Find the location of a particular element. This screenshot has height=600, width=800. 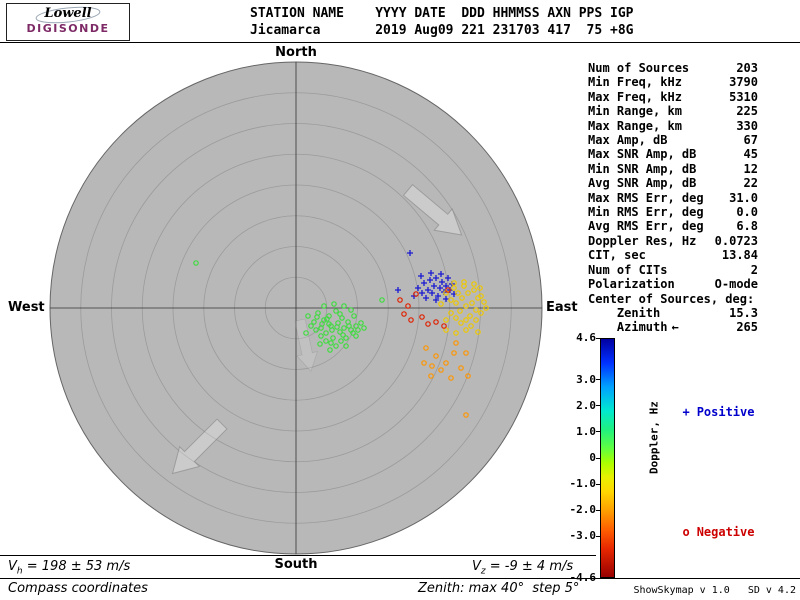

colorbar-tick-label: 0 is located at coordinates (592, 457).